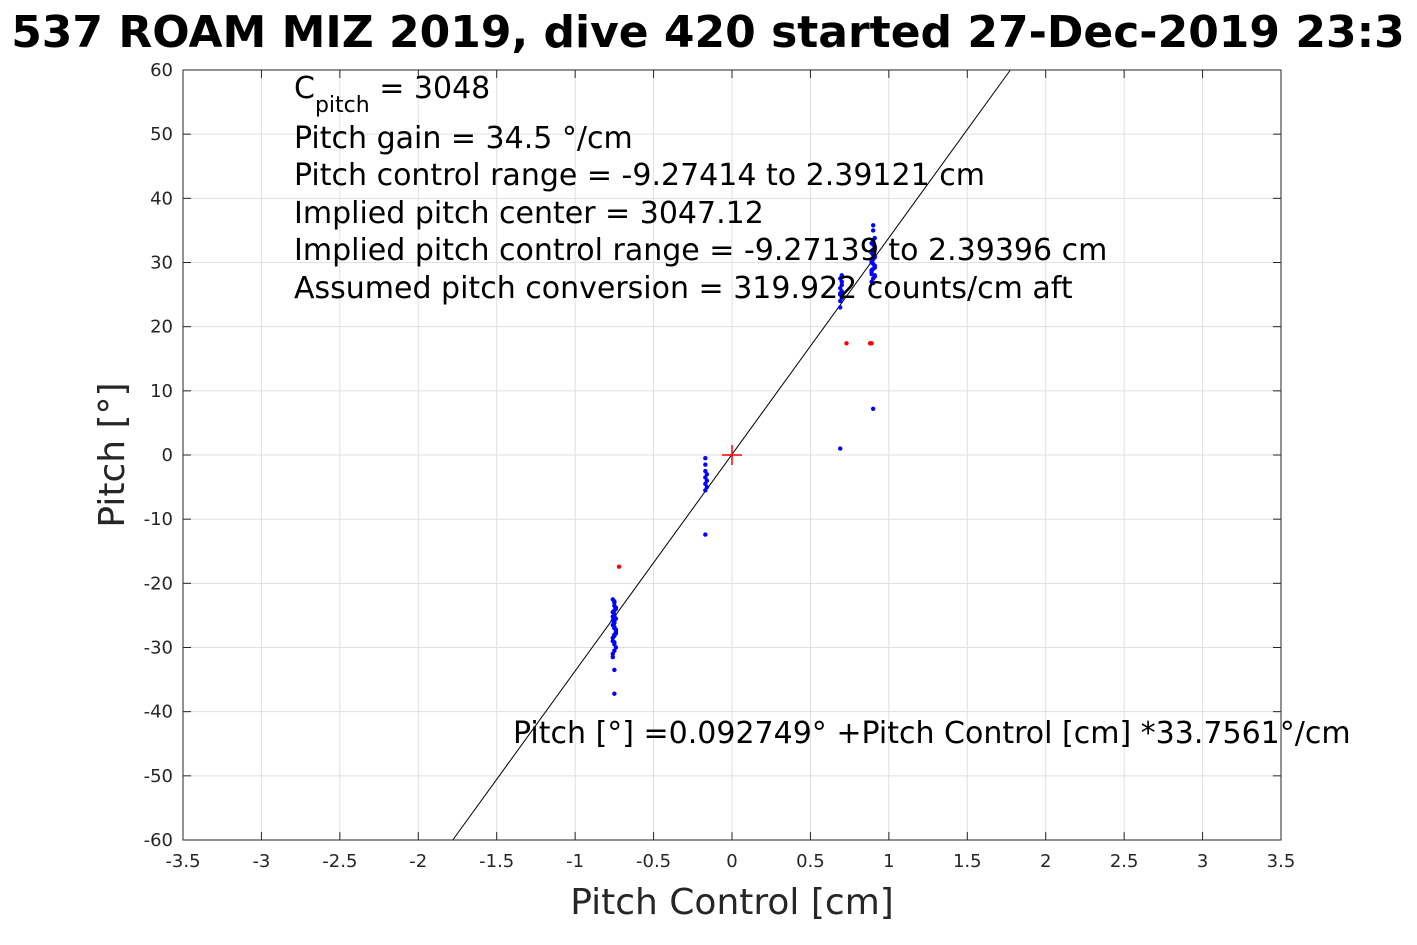 This screenshot has width=1417, height=945. I want to click on x-tick-label: -3, so click(261, 861).